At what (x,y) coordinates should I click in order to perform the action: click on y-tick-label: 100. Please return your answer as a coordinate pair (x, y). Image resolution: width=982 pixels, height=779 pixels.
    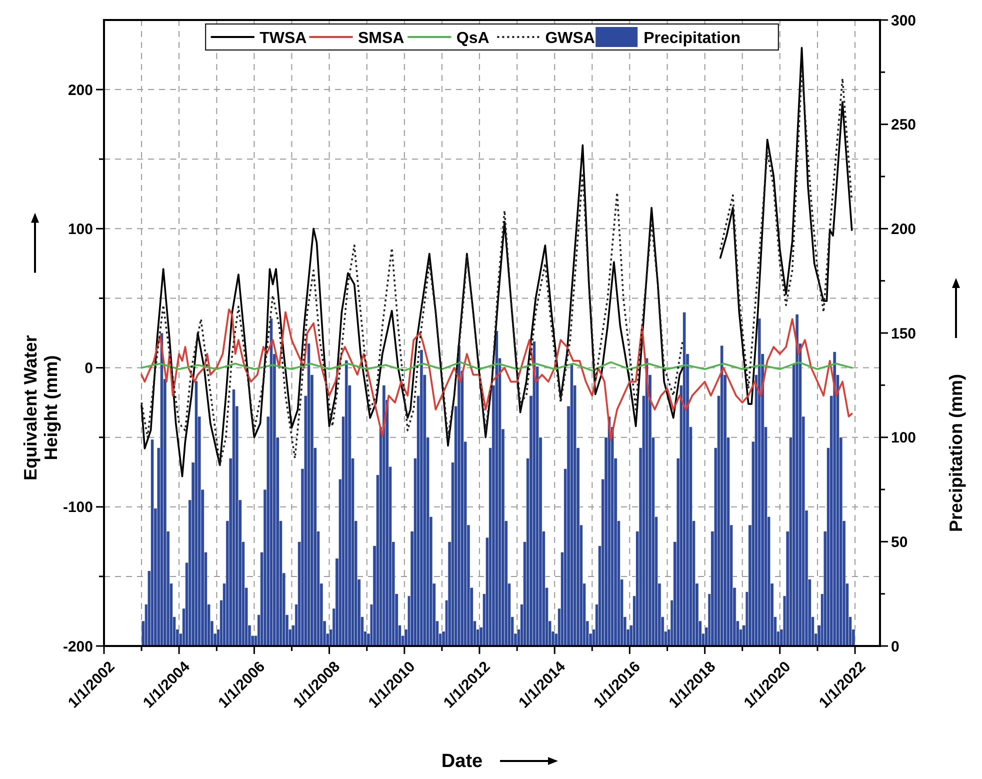
    Looking at the image, I should click on (80, 229).